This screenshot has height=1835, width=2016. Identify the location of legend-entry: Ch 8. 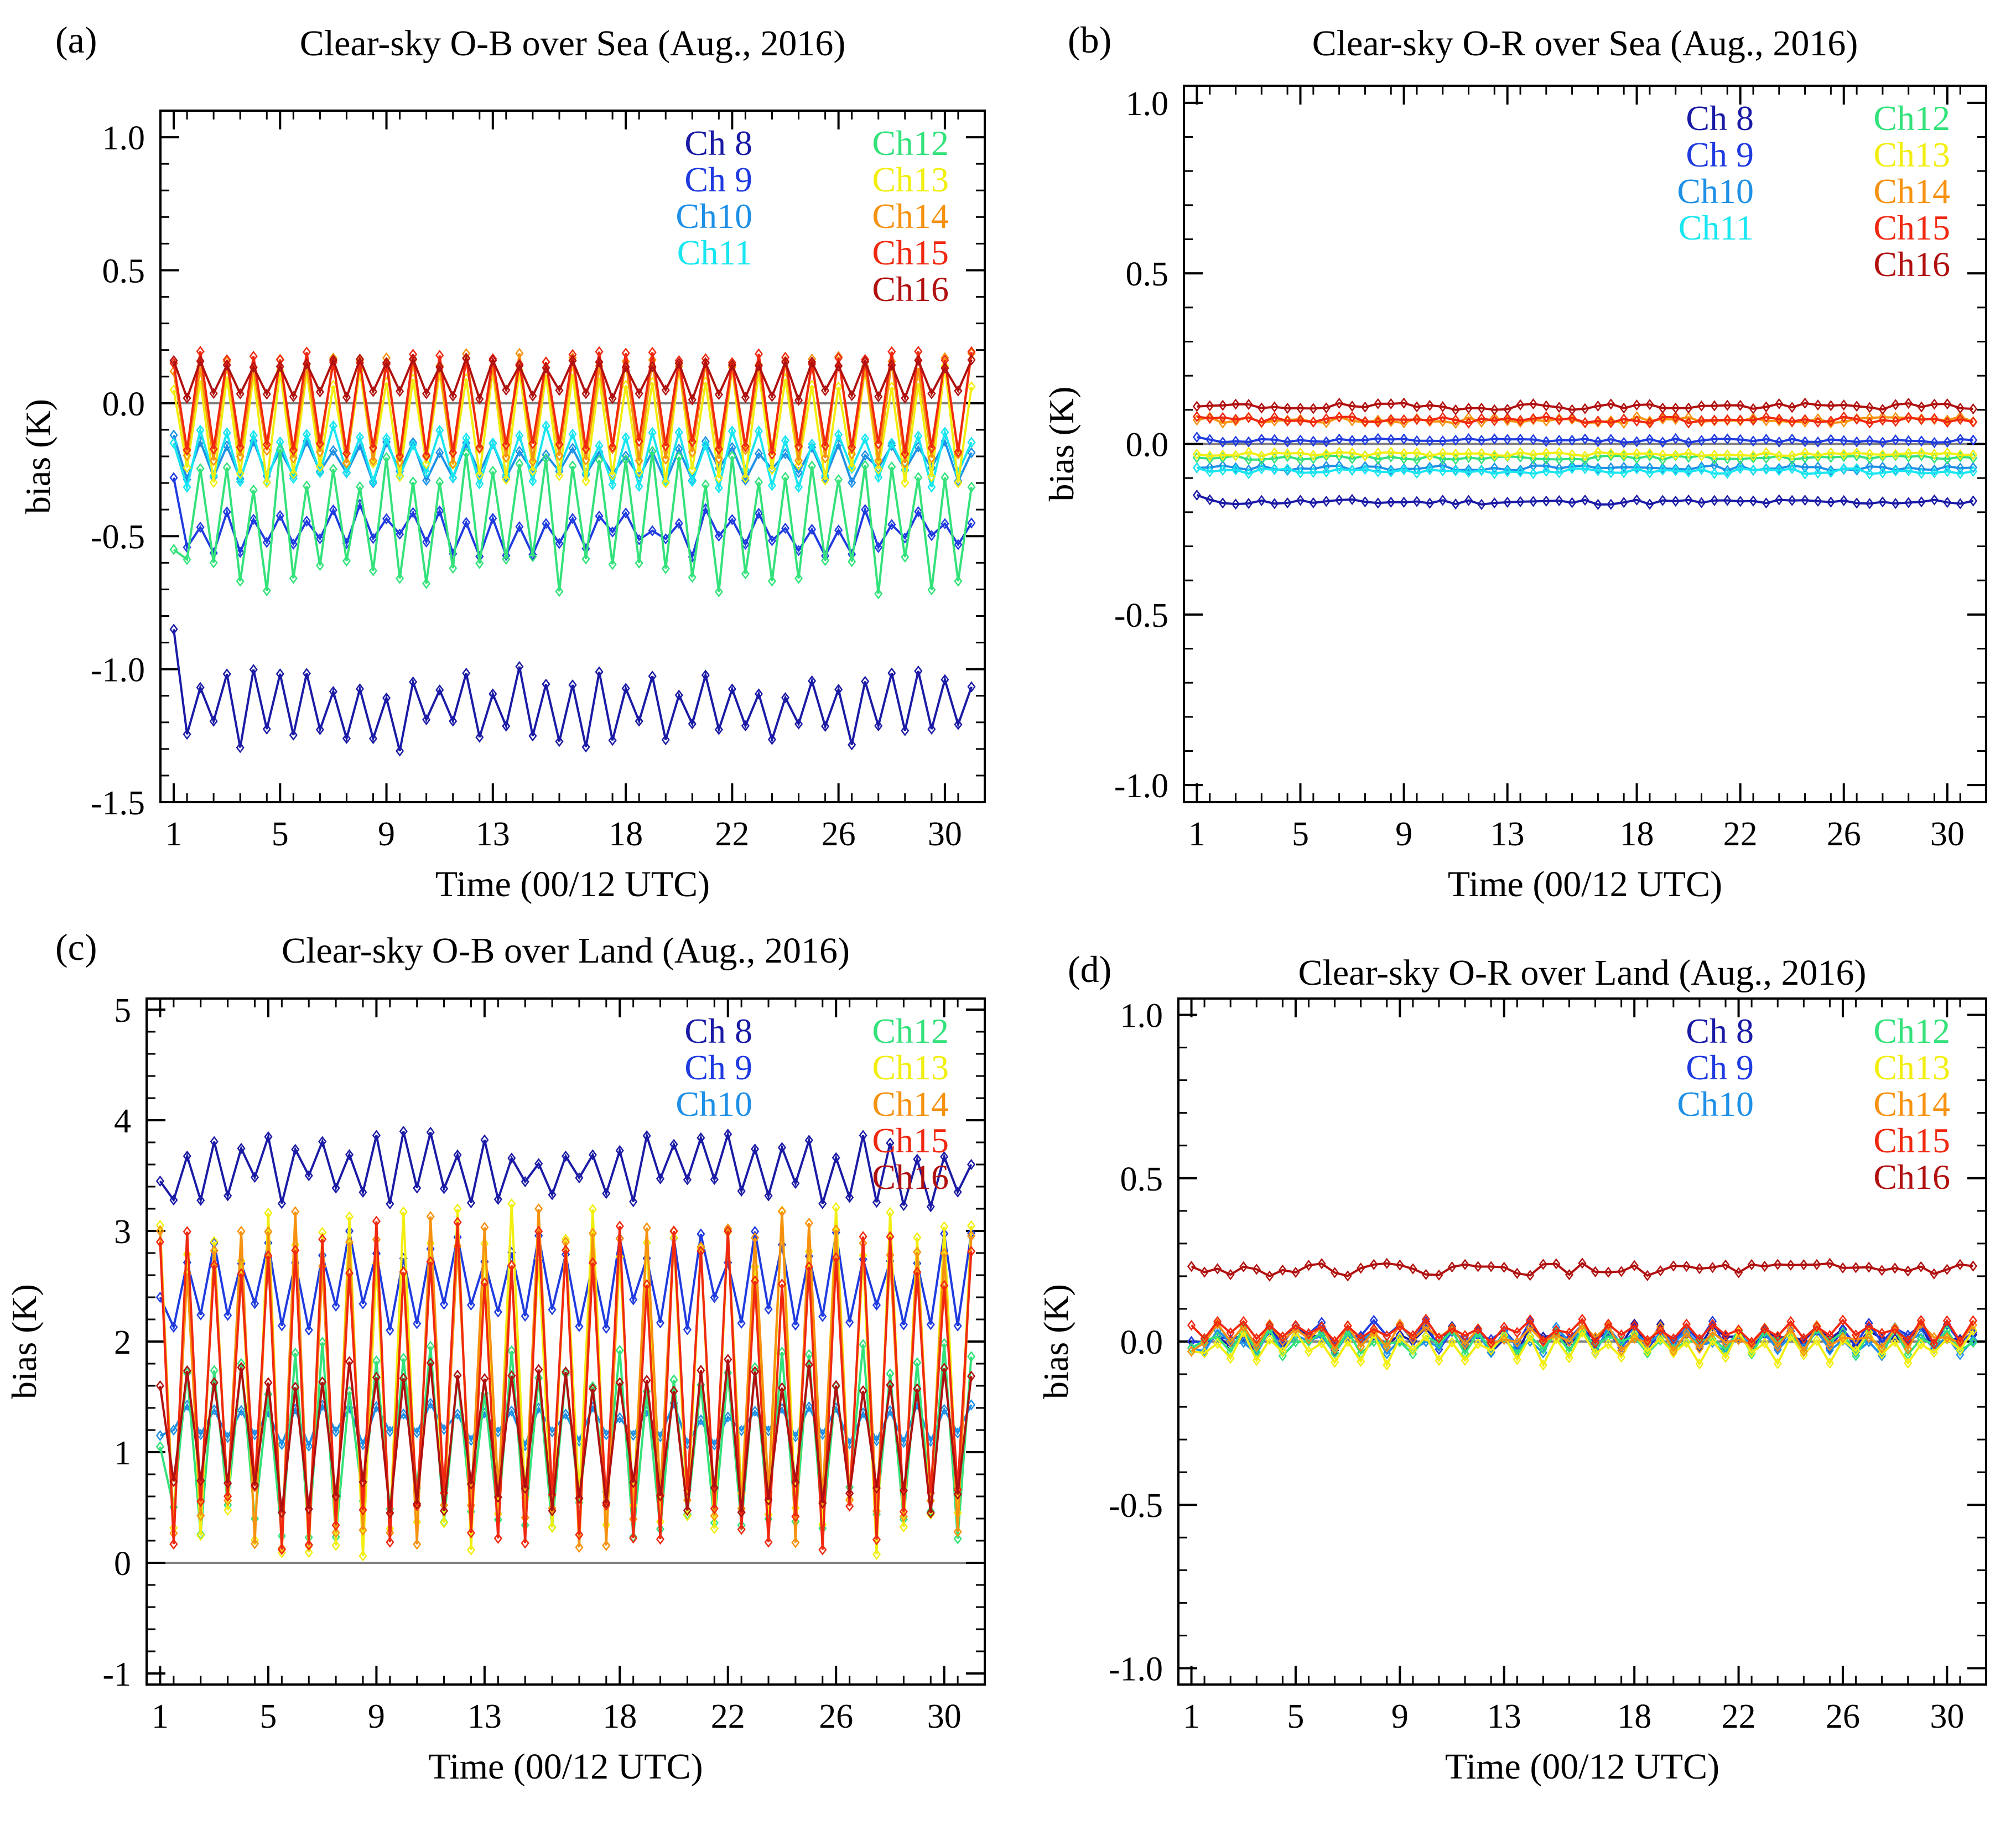
(1720, 1031).